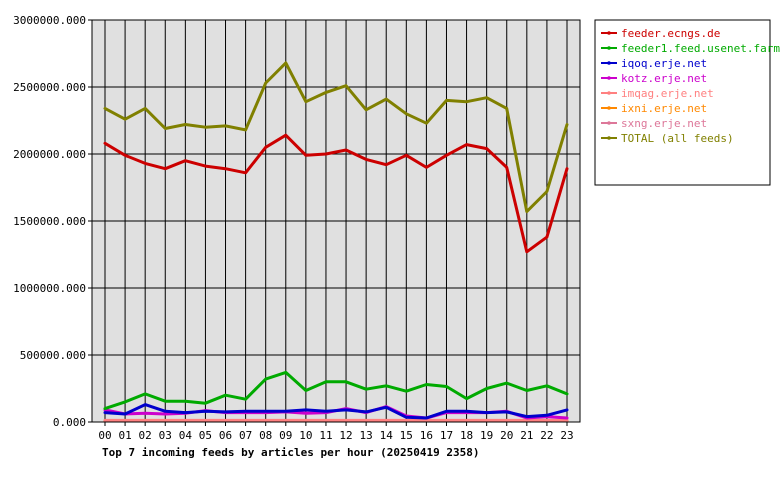 The height and width of the screenshot is (480, 780). I want to click on y-tick-label: 2500000.000, so click(49, 87).